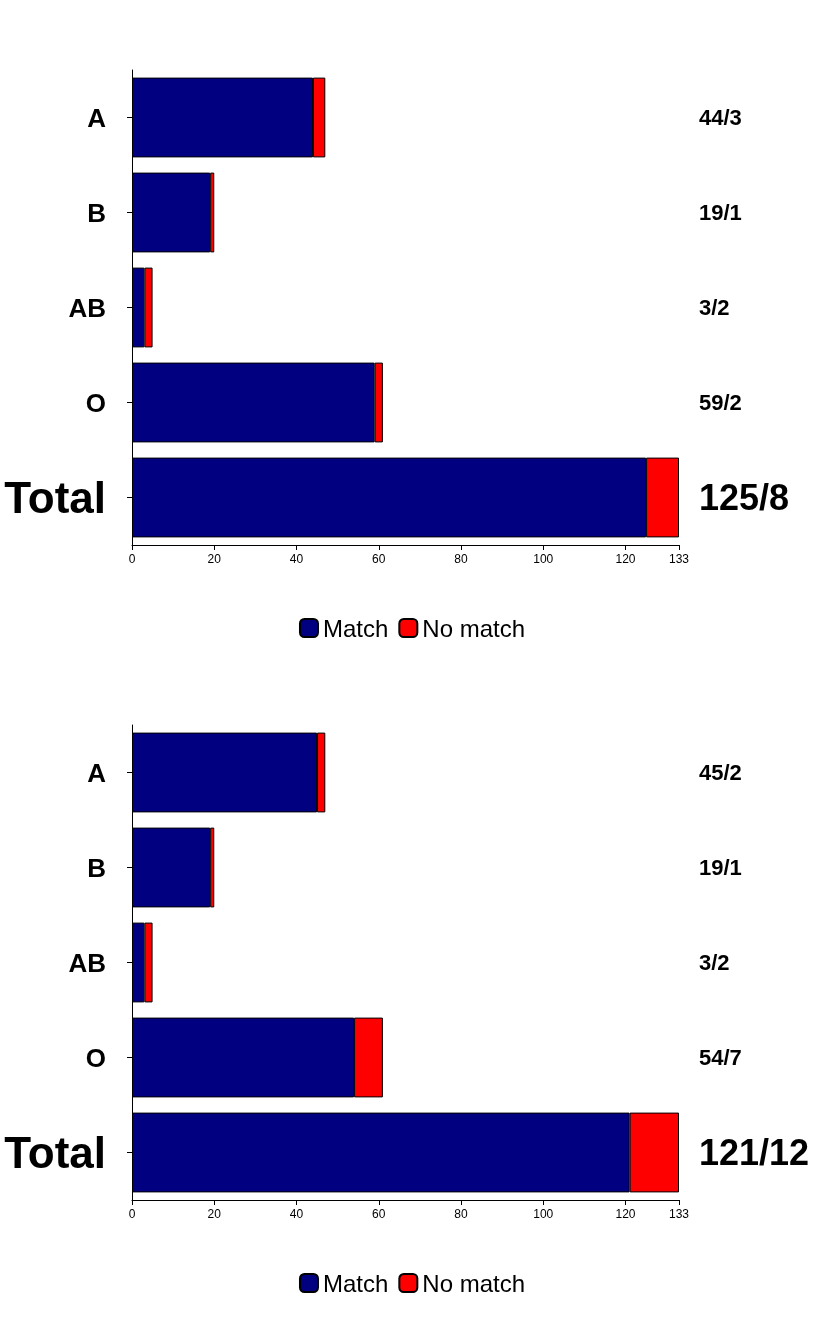  What do you see at coordinates (720, 402) in the screenshot?
I see `text: 59/2` at bounding box center [720, 402].